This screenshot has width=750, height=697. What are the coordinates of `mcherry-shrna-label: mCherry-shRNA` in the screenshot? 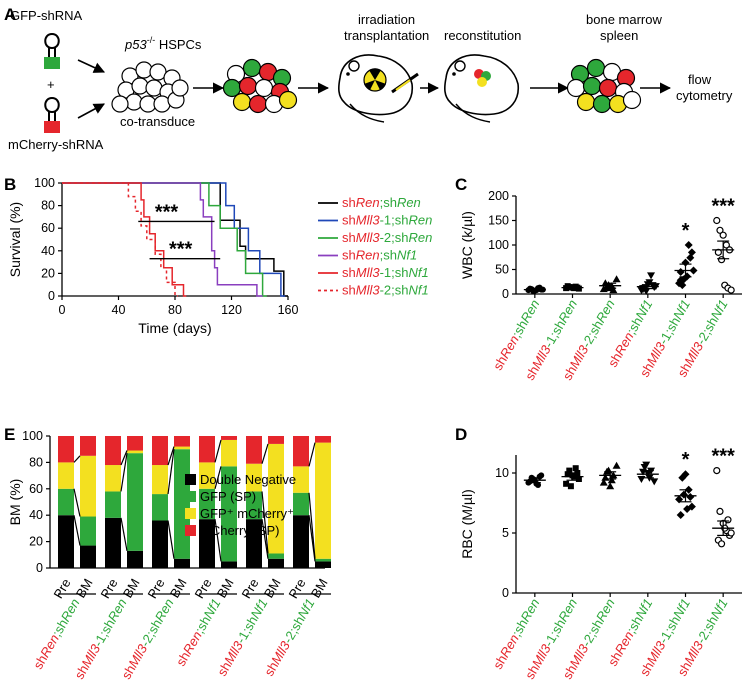 It's located at (56, 144).